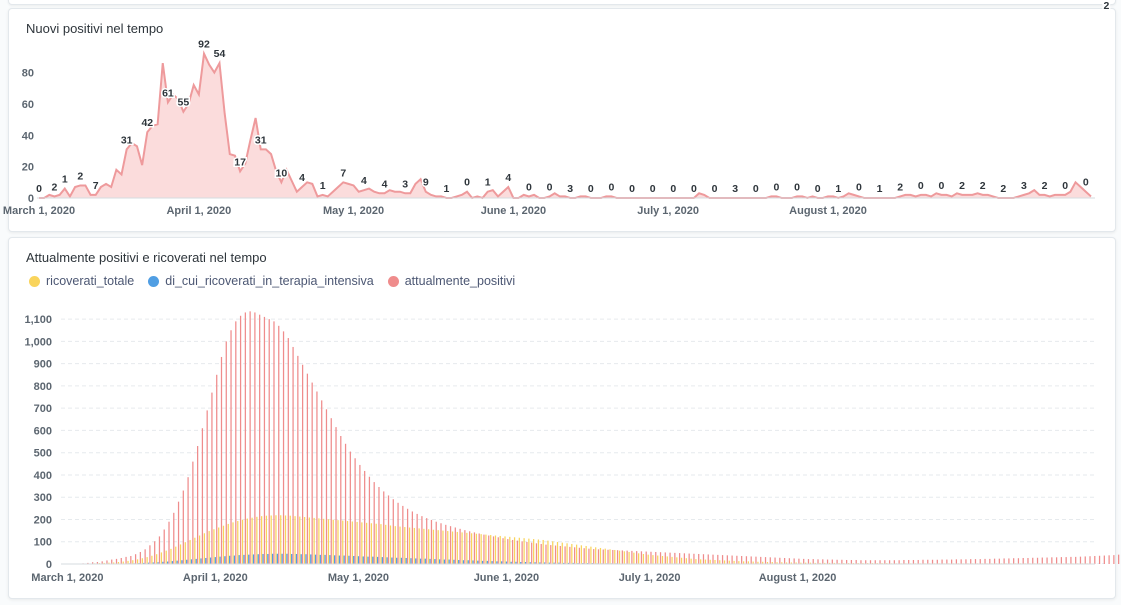  What do you see at coordinates (34, 281) in the screenshot?
I see `legend-dot-icon` at bounding box center [34, 281].